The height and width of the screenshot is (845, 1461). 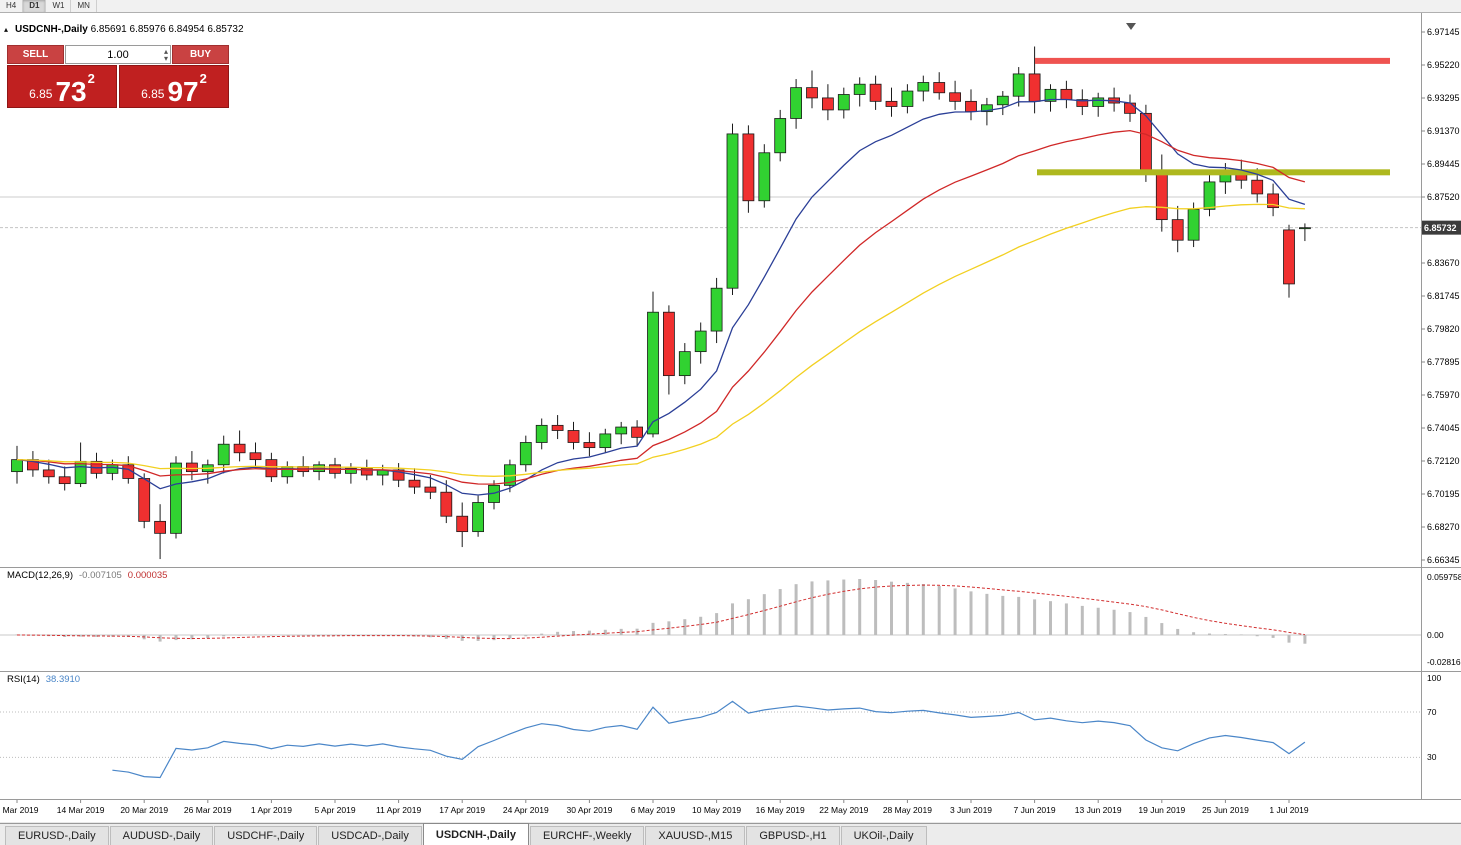 I want to click on tab-gbpusd-h1: GBPUSD-,H1, so click(x=793, y=835).